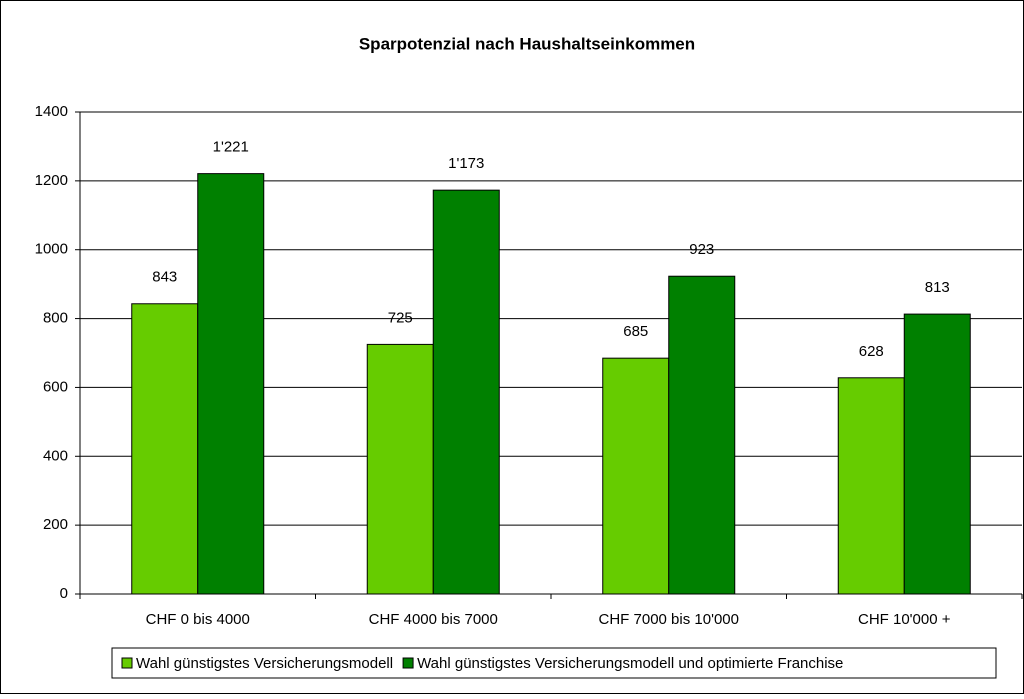 The height and width of the screenshot is (699, 1024). I want to click on y-tick-label: 1400, so click(51, 111).